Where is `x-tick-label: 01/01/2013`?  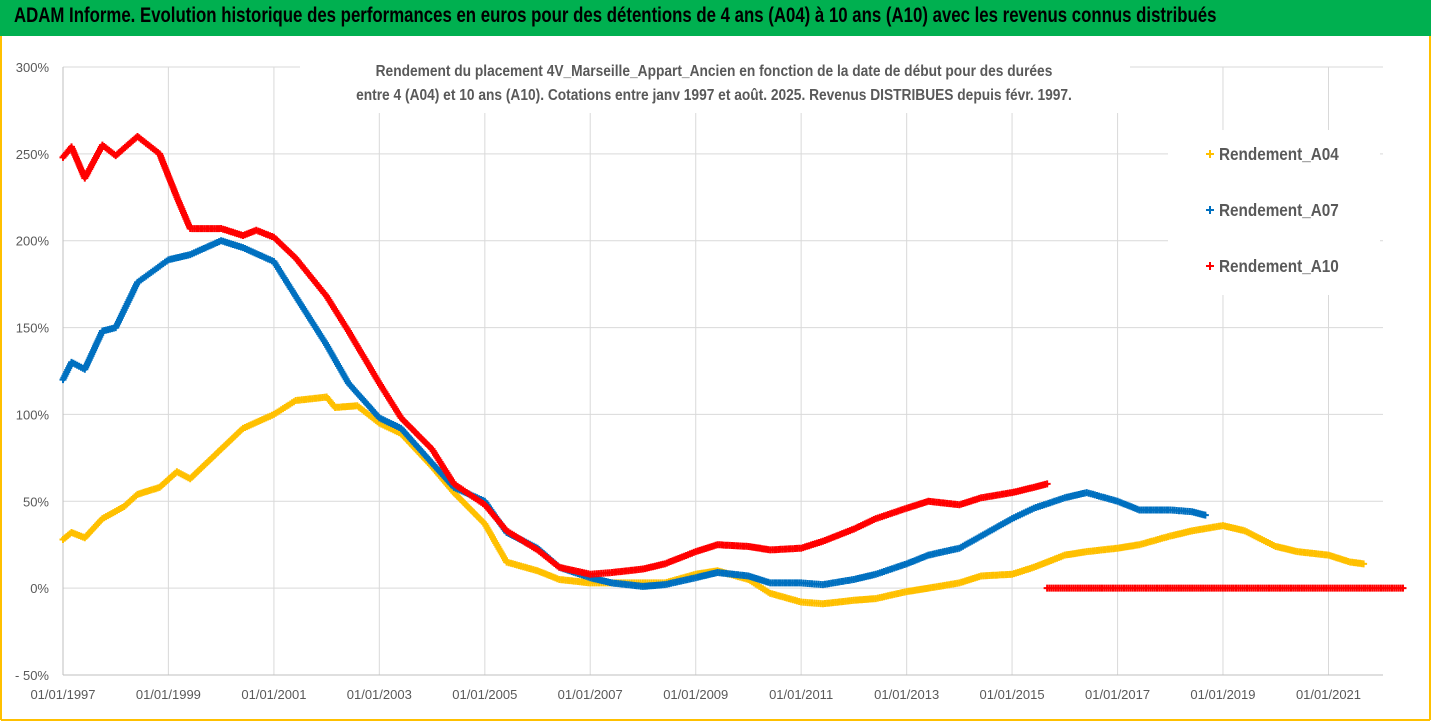
x-tick-label: 01/01/2013 is located at coordinates (906, 694).